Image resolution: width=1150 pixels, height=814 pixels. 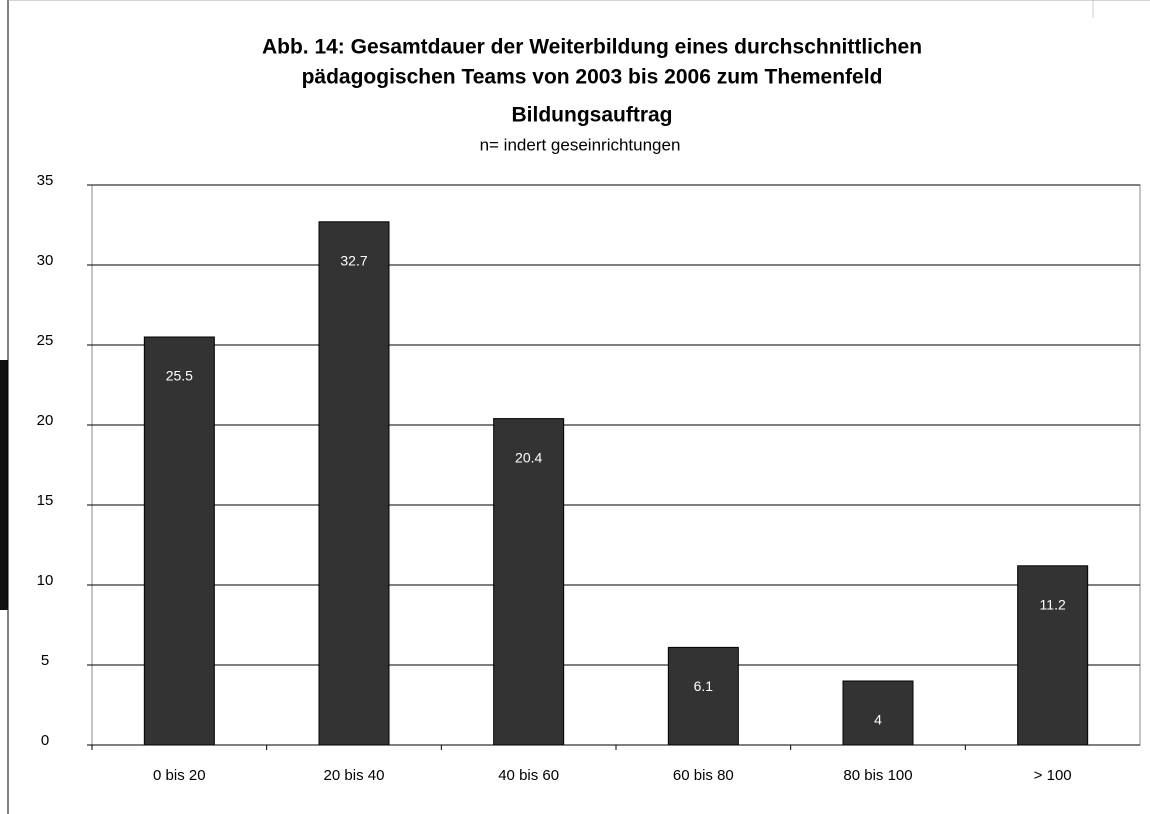 What do you see at coordinates (878, 720) in the screenshot?
I see `value-label: 4` at bounding box center [878, 720].